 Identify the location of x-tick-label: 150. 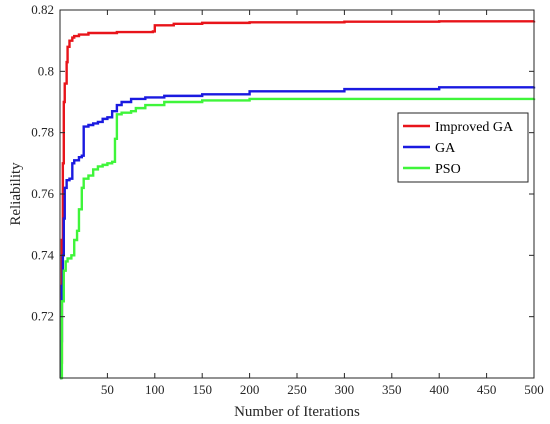
(202, 389).